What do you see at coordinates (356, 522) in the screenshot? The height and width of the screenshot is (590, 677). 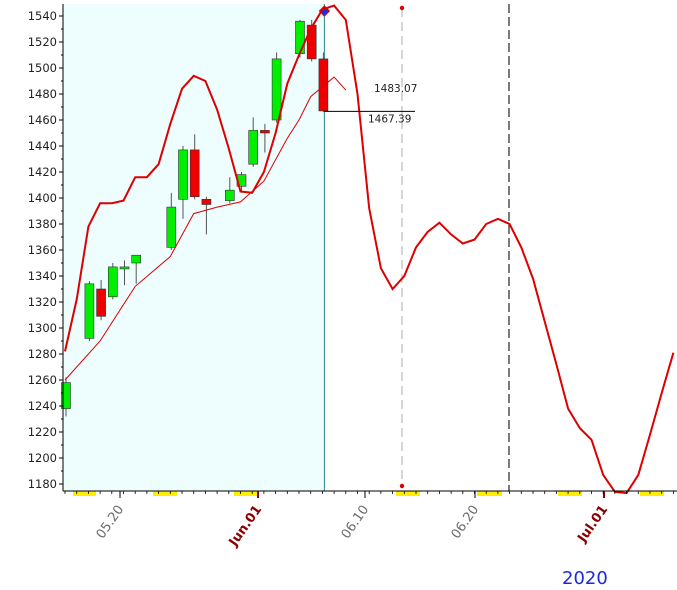 I see `x-tick-label: 06.10` at bounding box center [356, 522].